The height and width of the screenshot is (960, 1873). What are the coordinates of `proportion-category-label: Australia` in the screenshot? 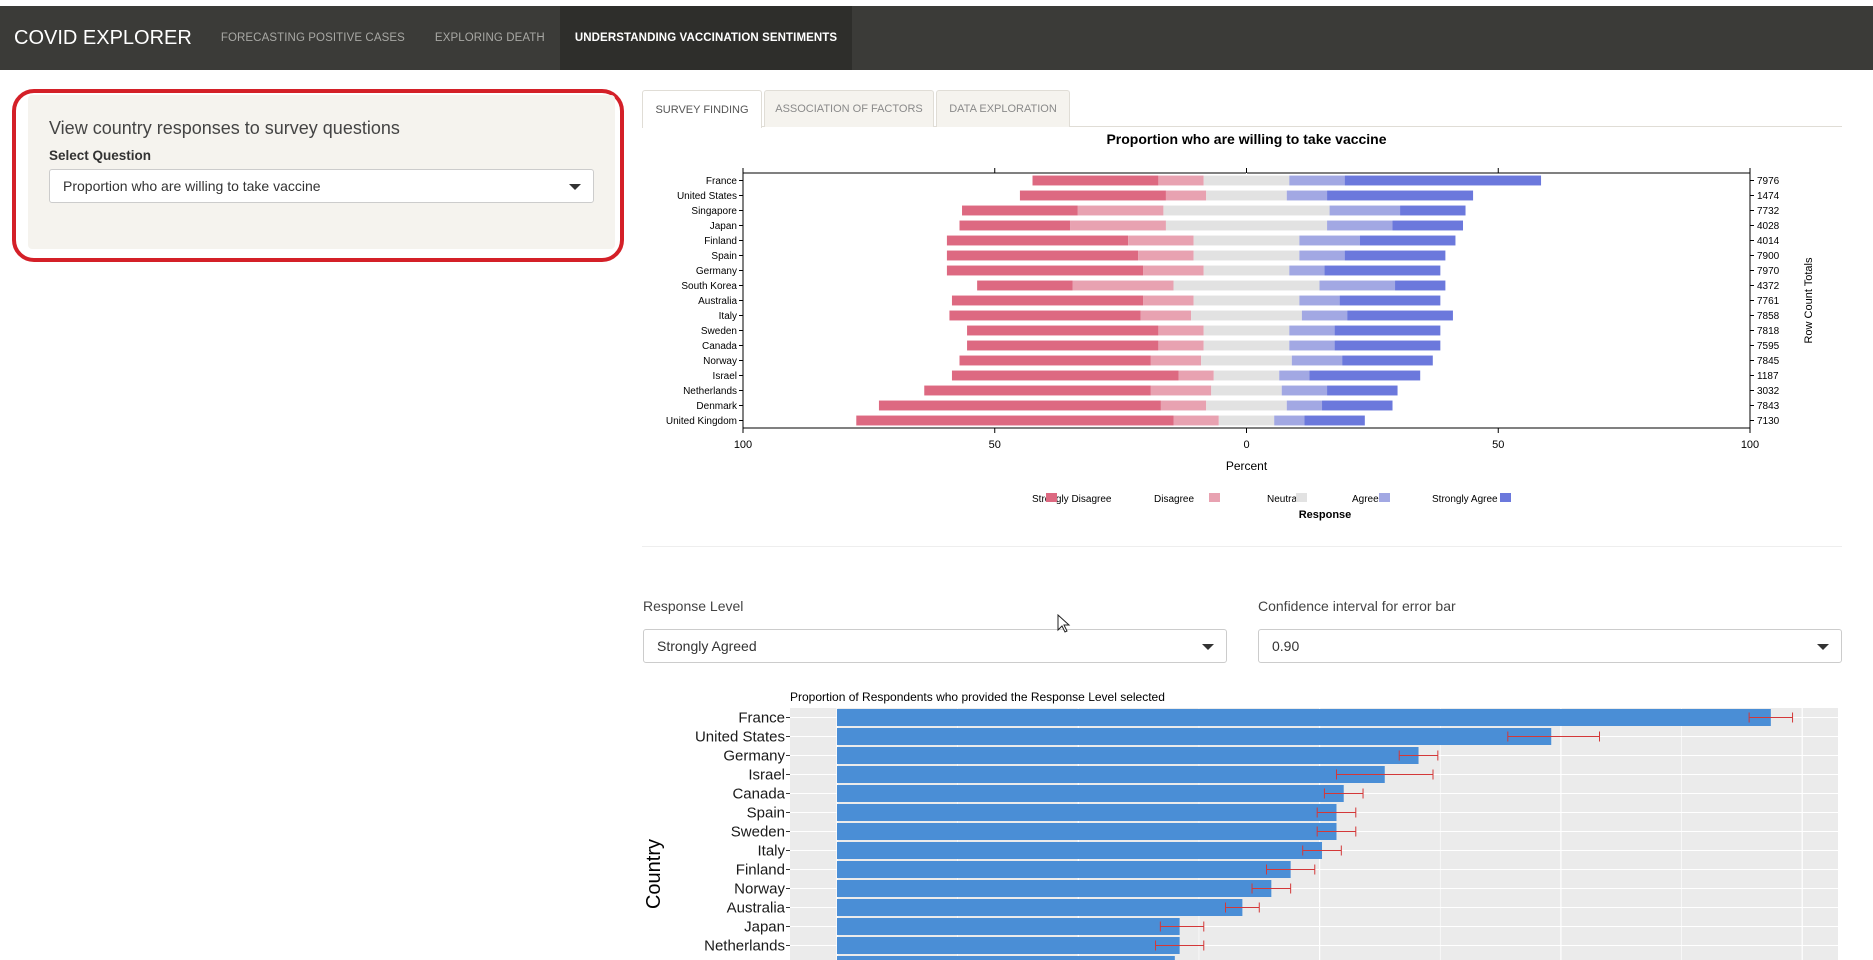 It's located at (756, 908).